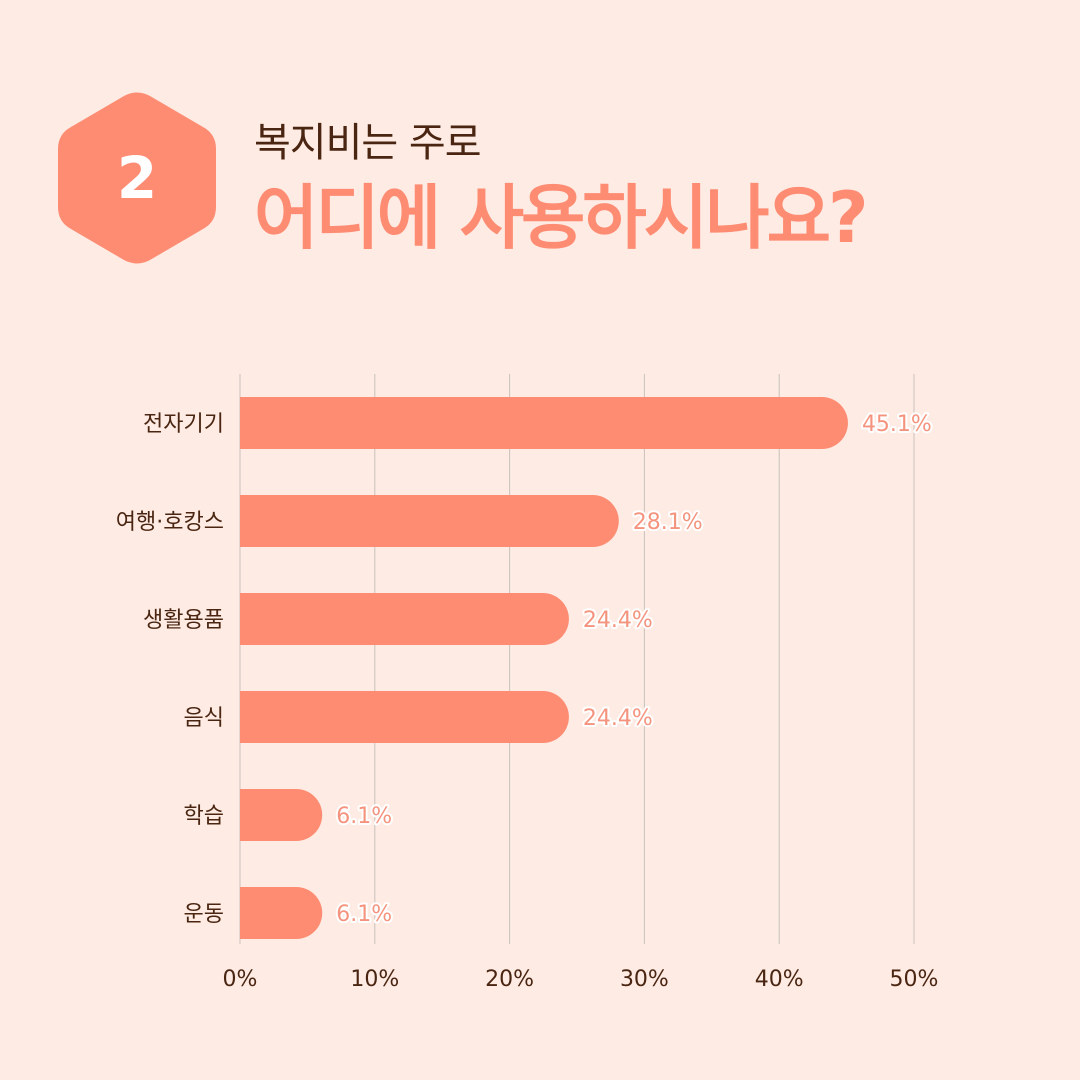 The image size is (1080, 1080). What do you see at coordinates (509, 979) in the screenshot?
I see `x-tick-label: 20%` at bounding box center [509, 979].